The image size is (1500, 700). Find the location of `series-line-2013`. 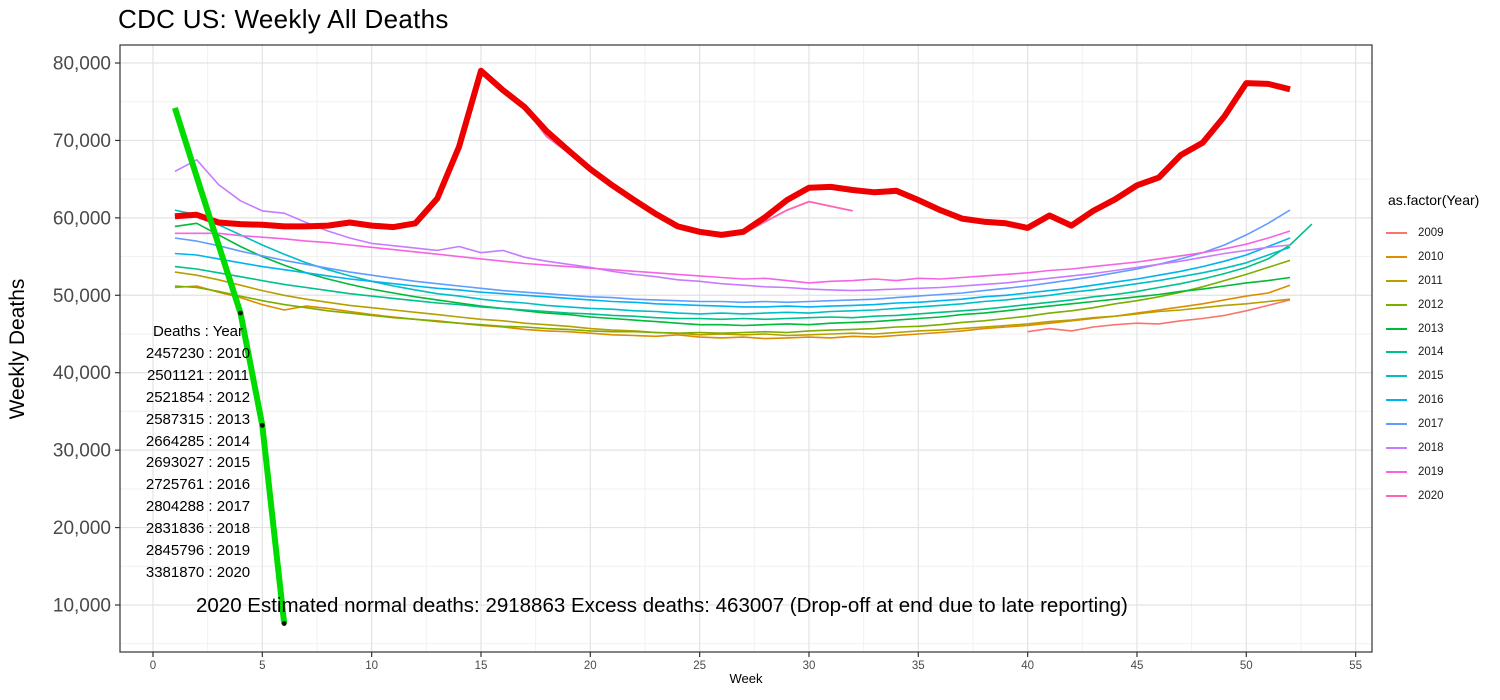

series-line-2013 is located at coordinates (732, 274).